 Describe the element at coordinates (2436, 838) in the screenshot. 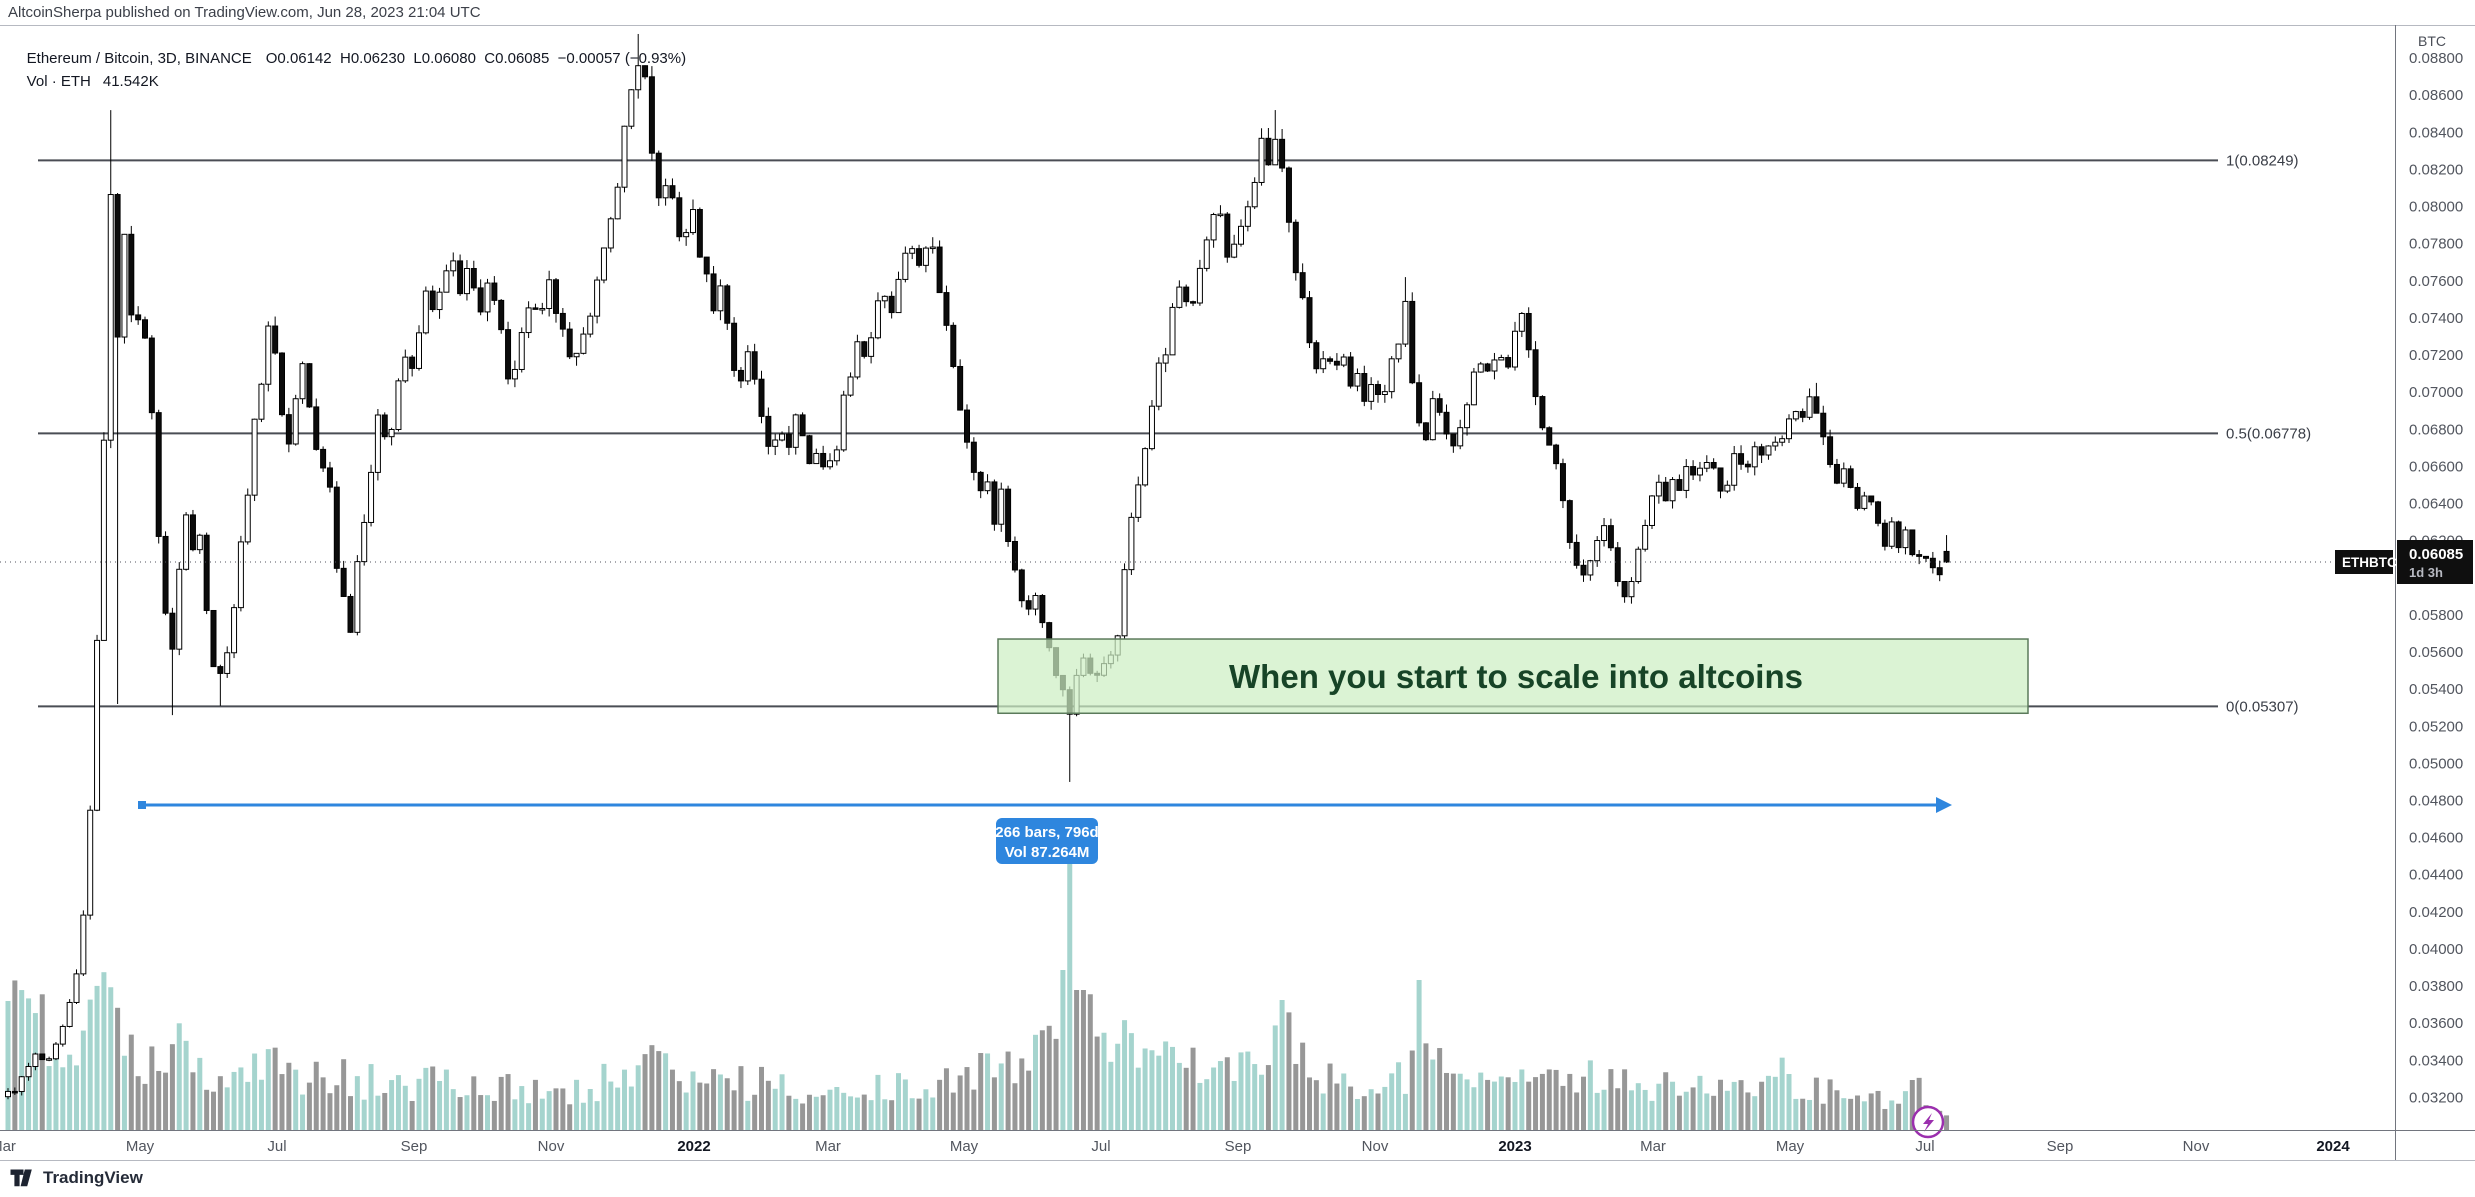

I see `price-tick-label: 0.04600` at that location.